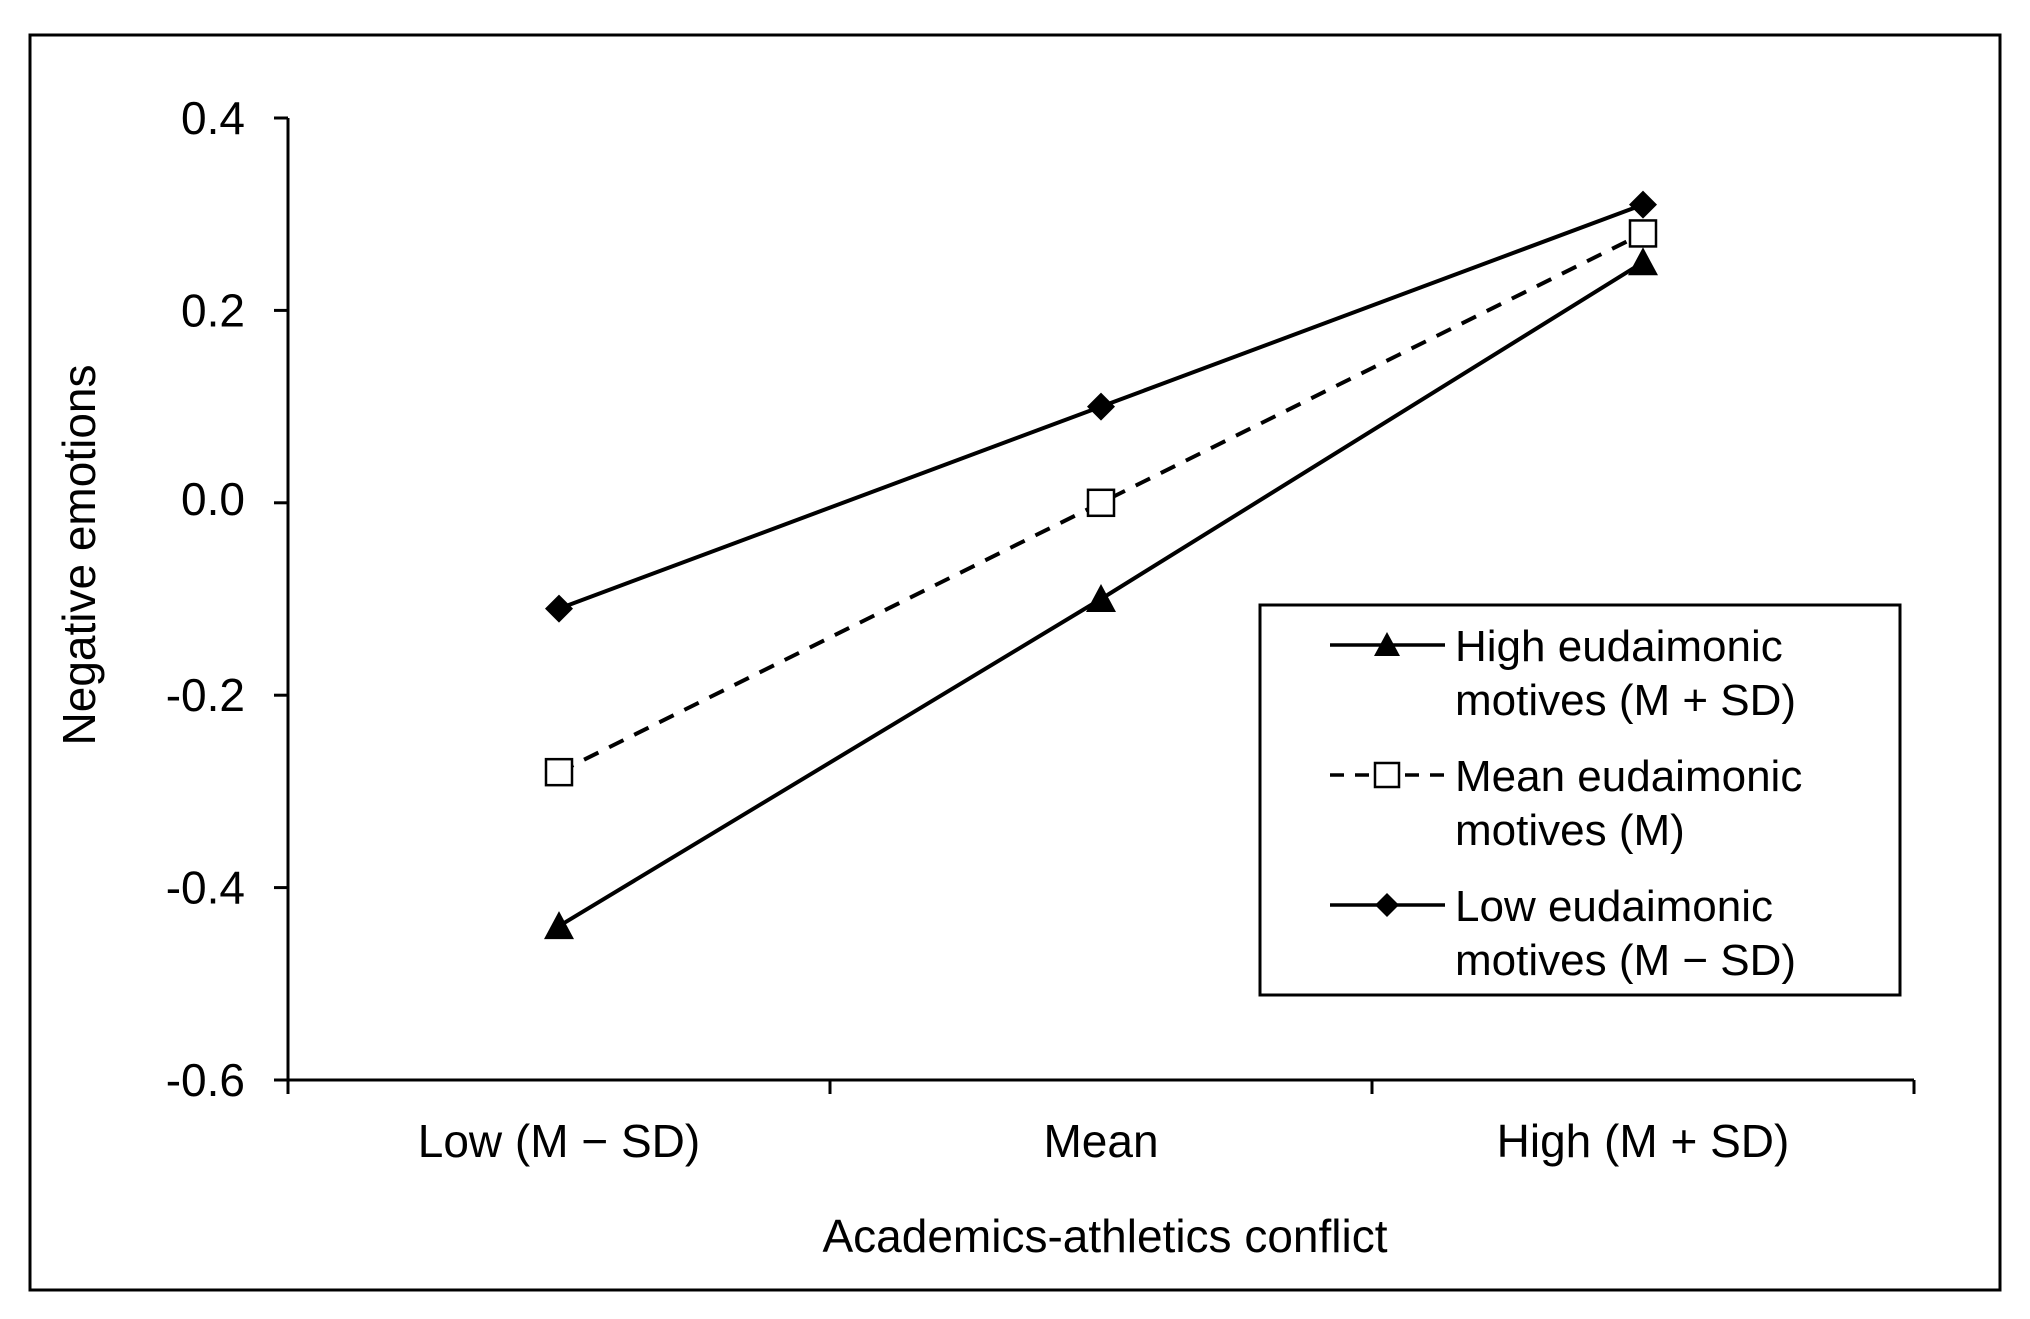 This screenshot has height=1319, width=2030. Describe the element at coordinates (213, 118) in the screenshot. I see `y-tick-label: 0.4` at that location.